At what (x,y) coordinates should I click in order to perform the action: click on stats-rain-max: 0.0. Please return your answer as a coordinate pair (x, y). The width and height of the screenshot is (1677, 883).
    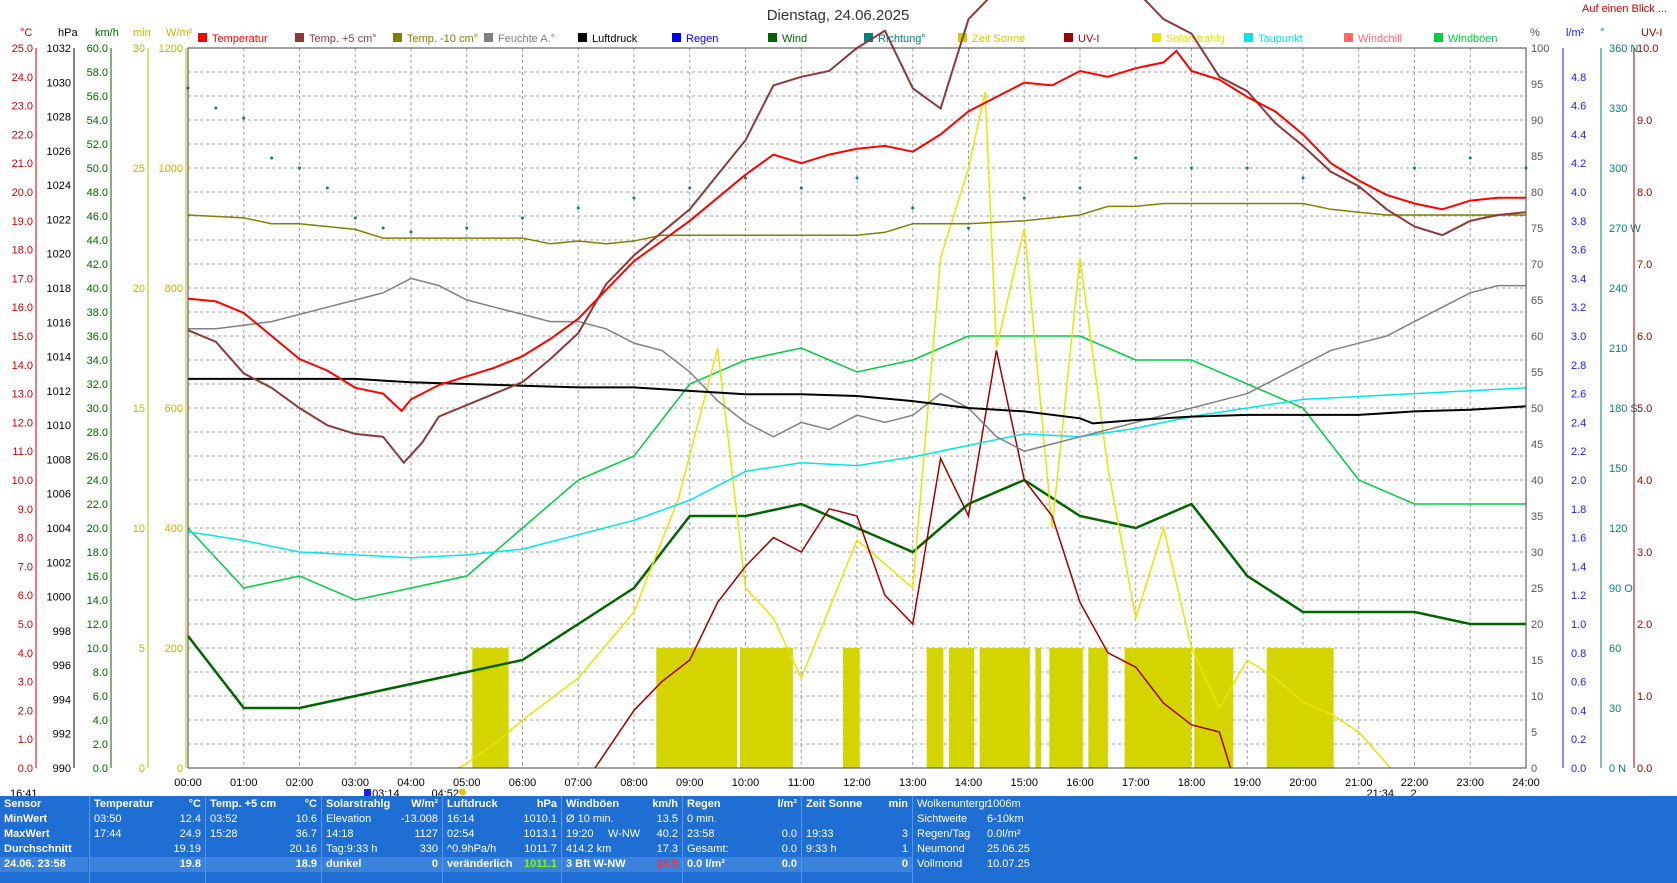
    Looking at the image, I should click on (789, 834).